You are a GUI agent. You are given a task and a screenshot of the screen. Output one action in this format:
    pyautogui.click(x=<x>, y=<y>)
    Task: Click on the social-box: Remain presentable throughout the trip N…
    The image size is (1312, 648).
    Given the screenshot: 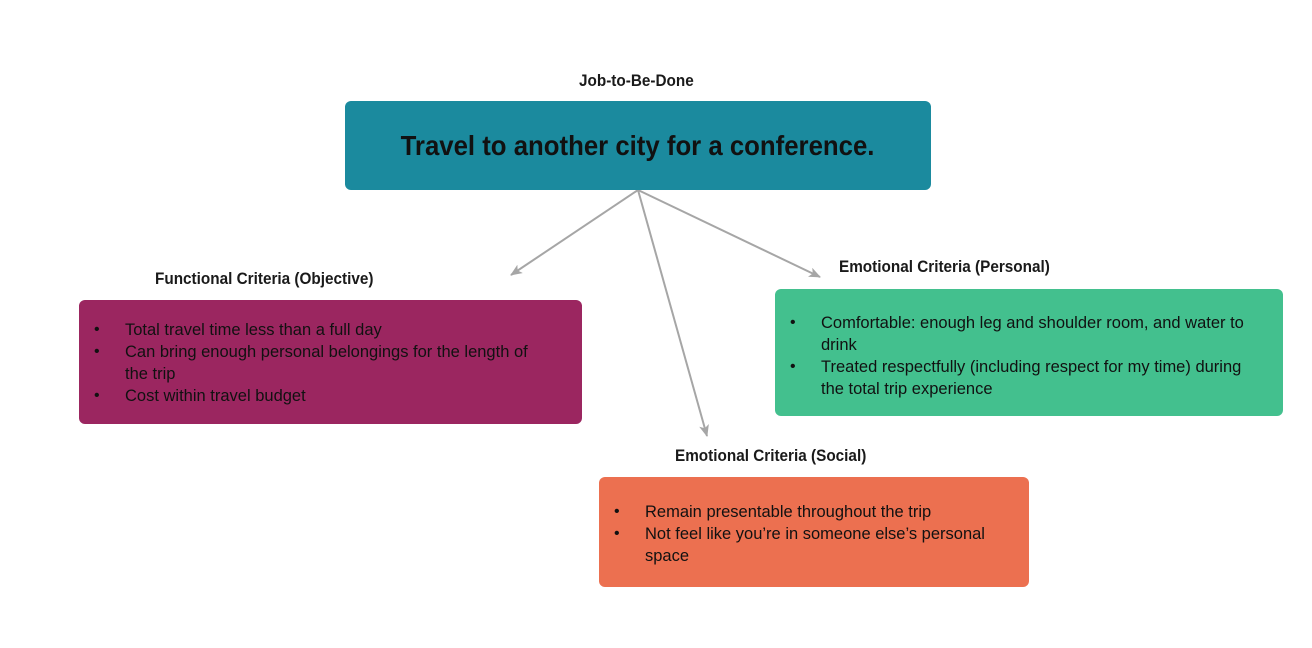 What is the action you would take?
    pyautogui.click(x=814, y=532)
    